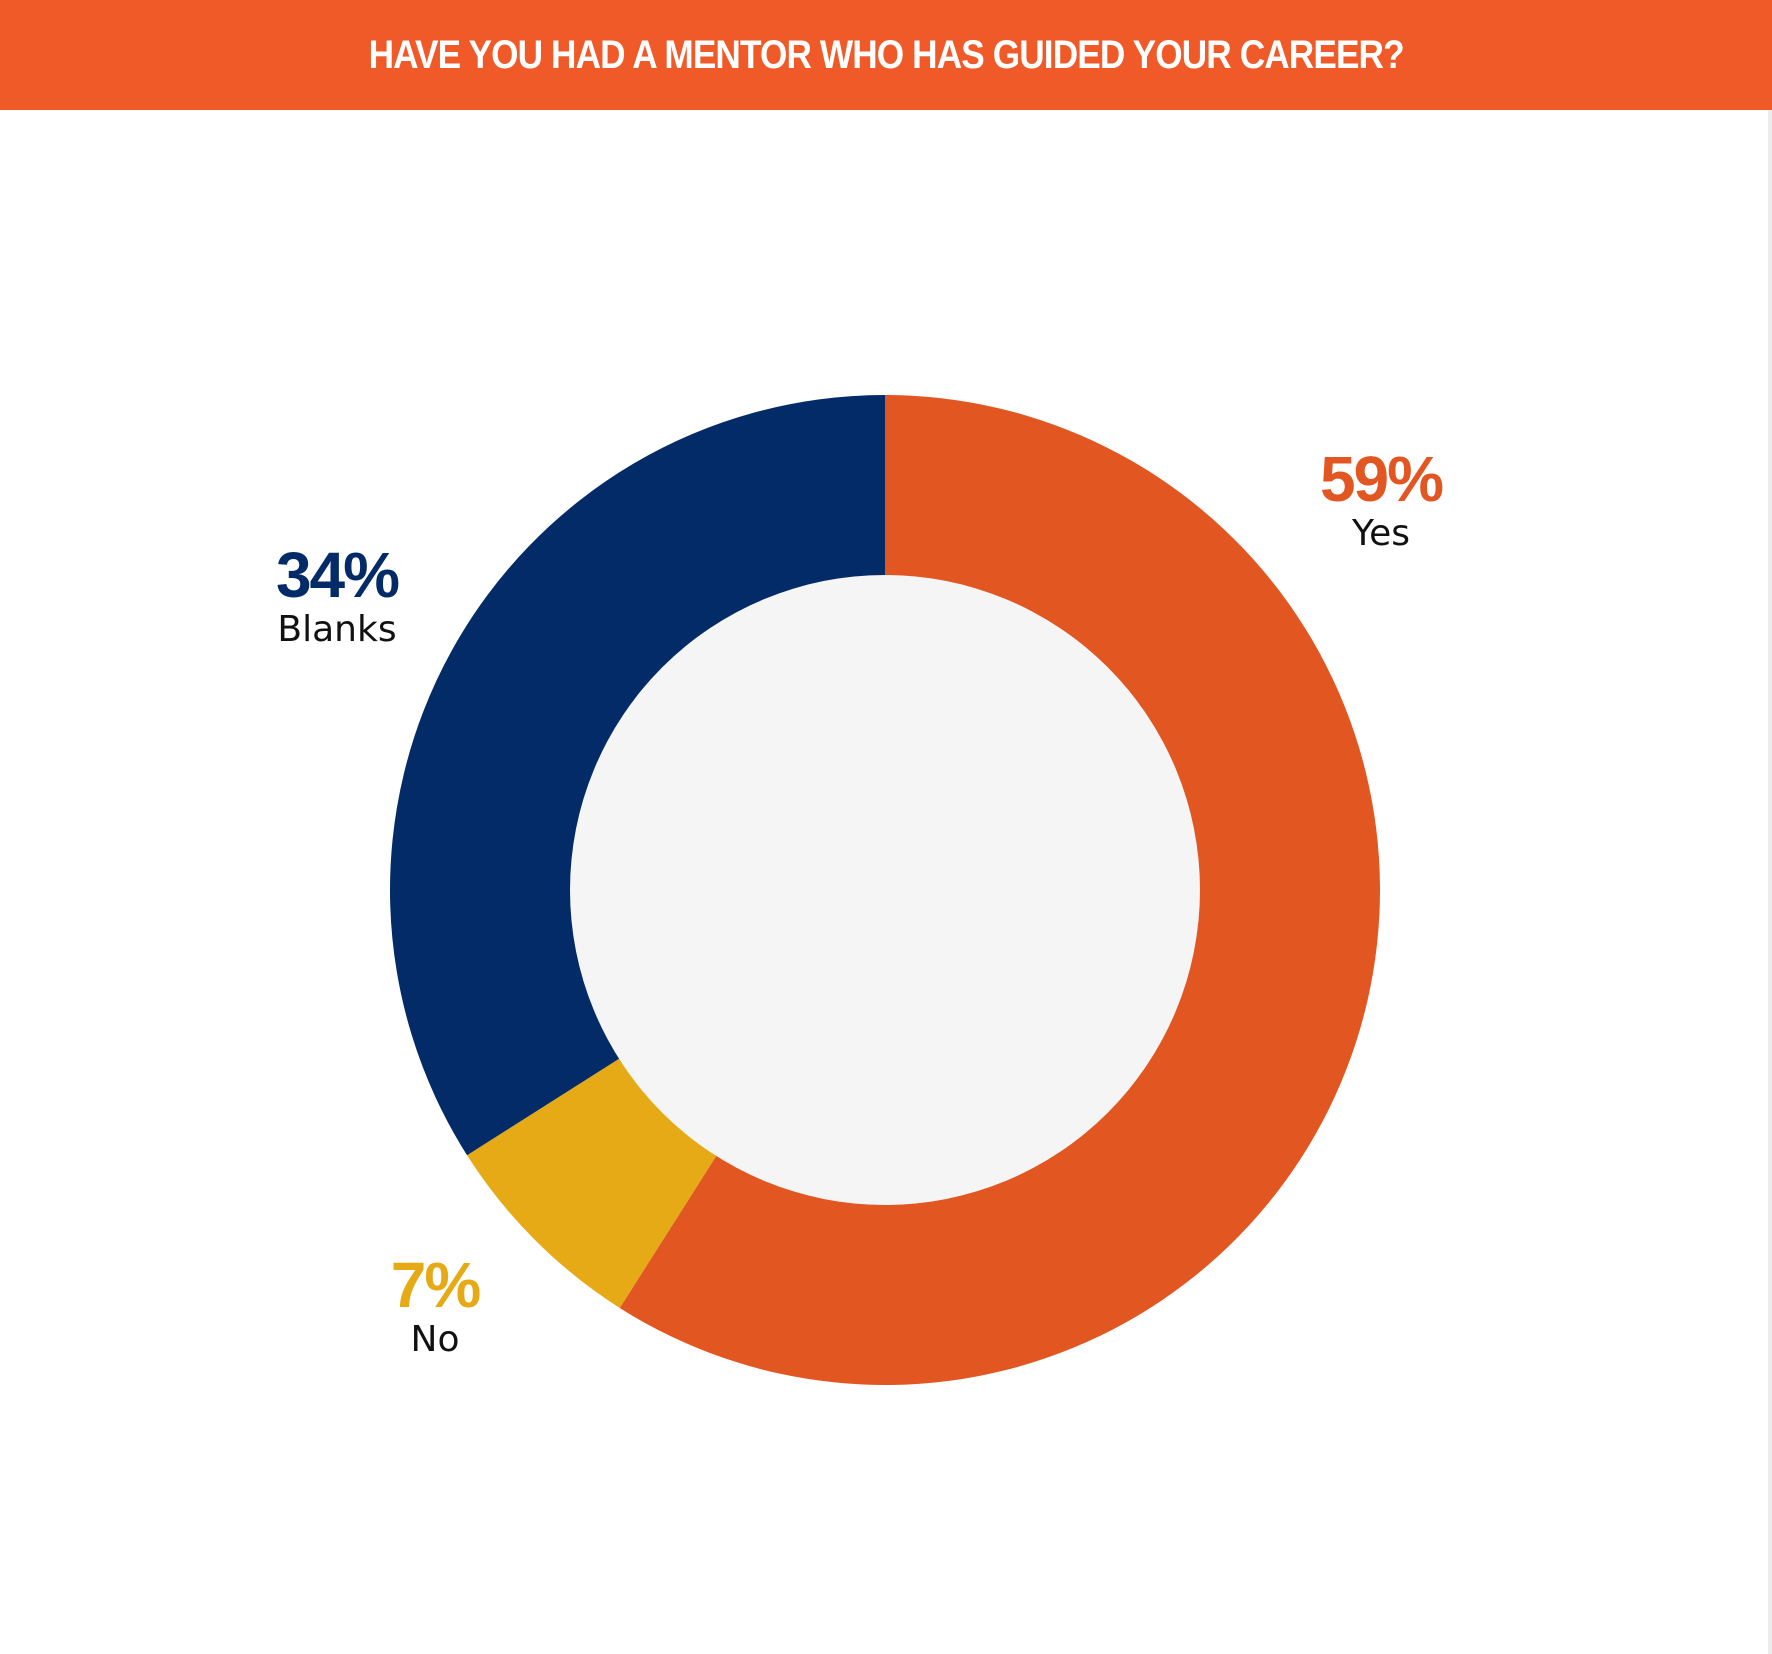  What do you see at coordinates (435, 1339) in the screenshot?
I see `slice-category-no: No` at bounding box center [435, 1339].